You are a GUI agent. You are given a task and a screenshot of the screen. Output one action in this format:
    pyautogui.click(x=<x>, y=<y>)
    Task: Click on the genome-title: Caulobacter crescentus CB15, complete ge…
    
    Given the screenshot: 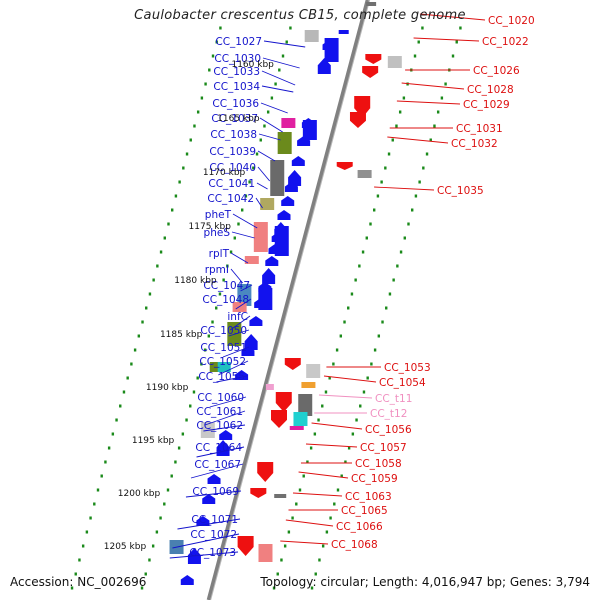 What is the action you would take?
    pyautogui.click(x=300, y=15)
    